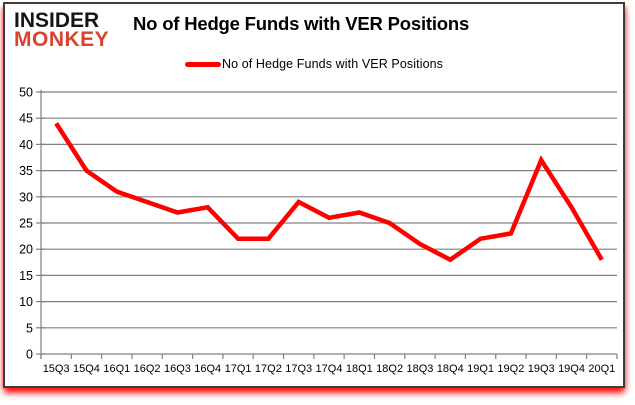 The height and width of the screenshot is (405, 635). I want to click on x-tick-label: 17Q3, so click(298, 369).